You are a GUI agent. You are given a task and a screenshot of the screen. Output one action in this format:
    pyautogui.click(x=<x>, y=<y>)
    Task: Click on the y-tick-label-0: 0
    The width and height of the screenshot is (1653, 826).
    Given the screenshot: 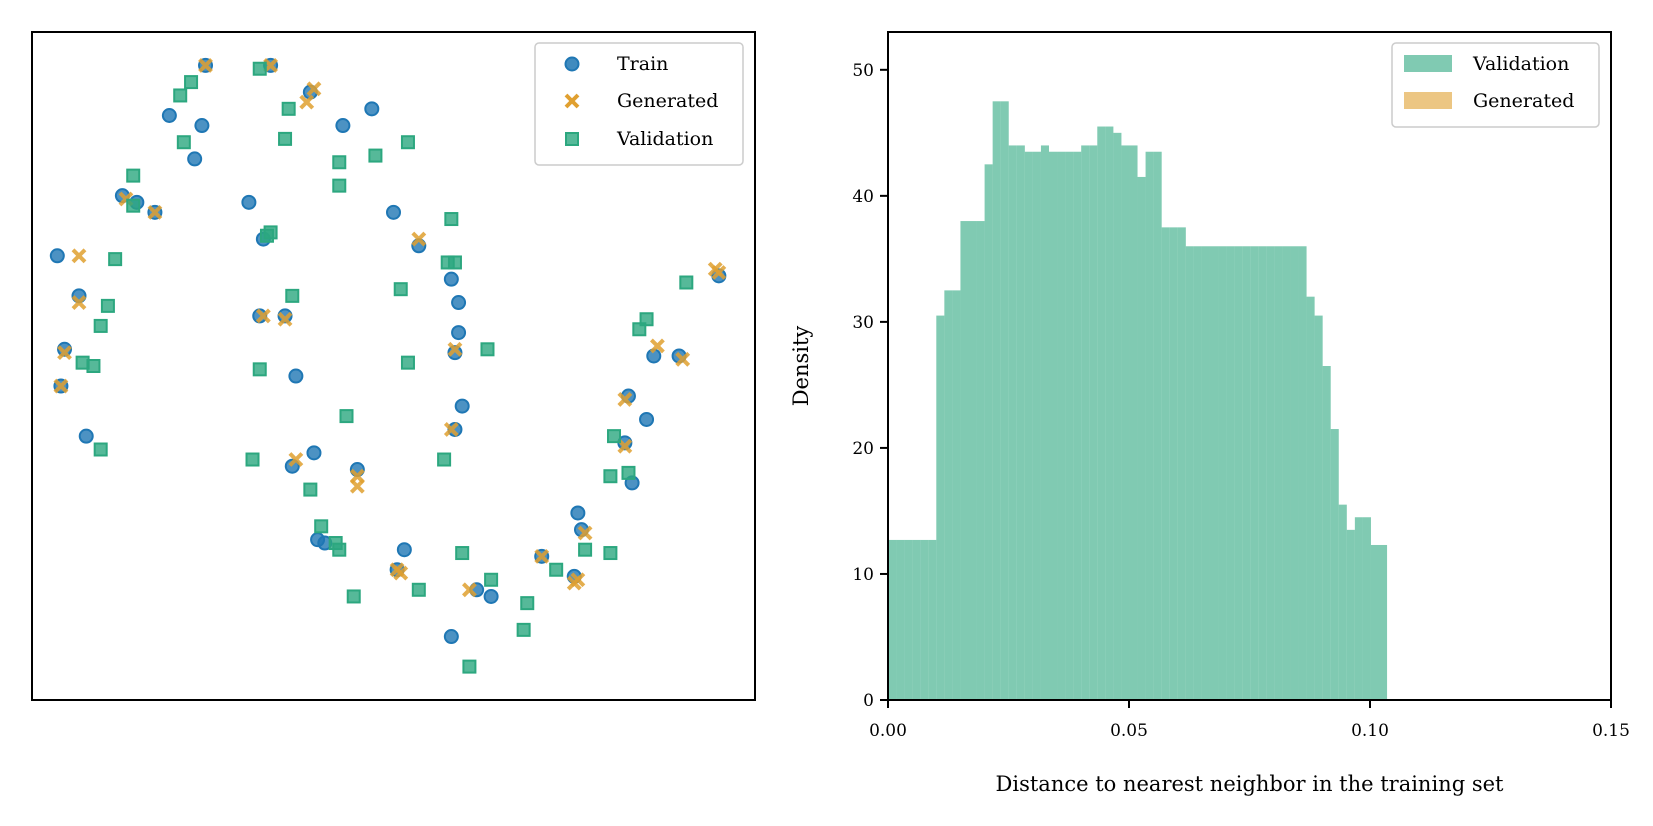 What is the action you would take?
    pyautogui.click(x=868, y=701)
    